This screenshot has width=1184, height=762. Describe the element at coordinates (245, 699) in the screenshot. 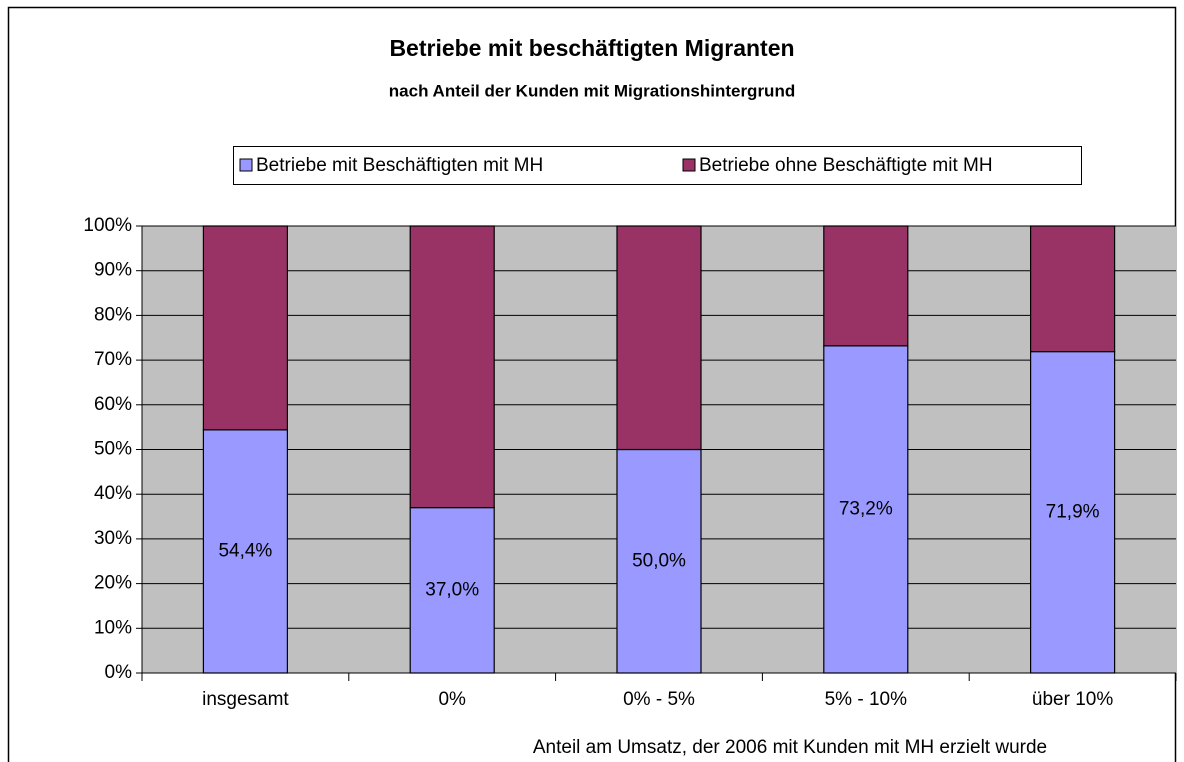

I see `x-tick-label: insgesamt` at that location.